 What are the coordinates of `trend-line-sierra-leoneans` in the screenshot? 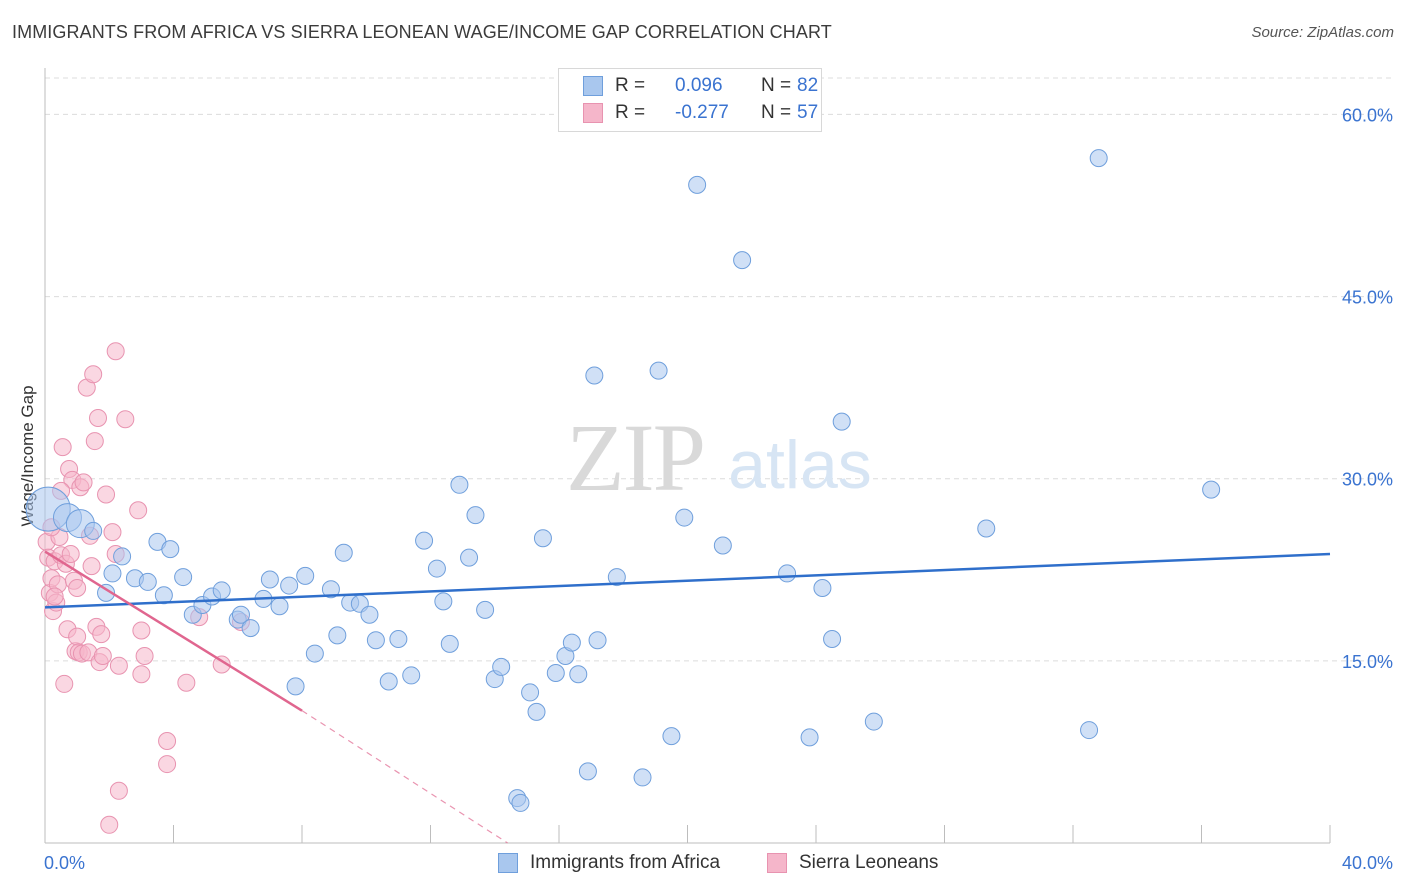 It's located at (173, 631).